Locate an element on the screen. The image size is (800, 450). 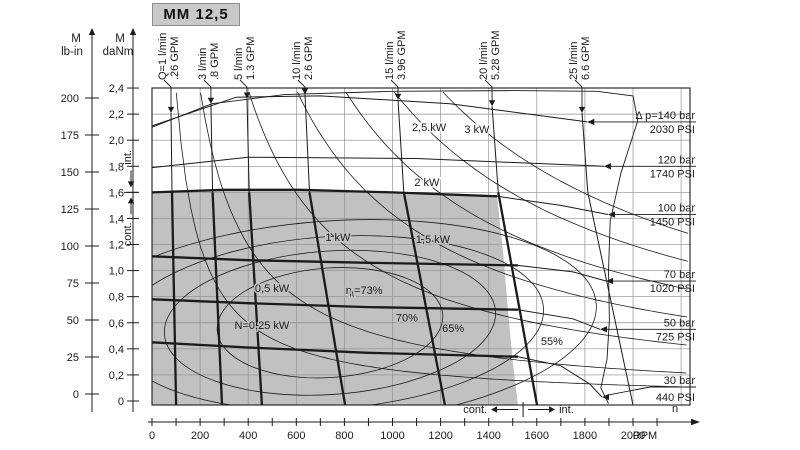
rpm-tick-label: 200 is located at coordinates (200, 436).